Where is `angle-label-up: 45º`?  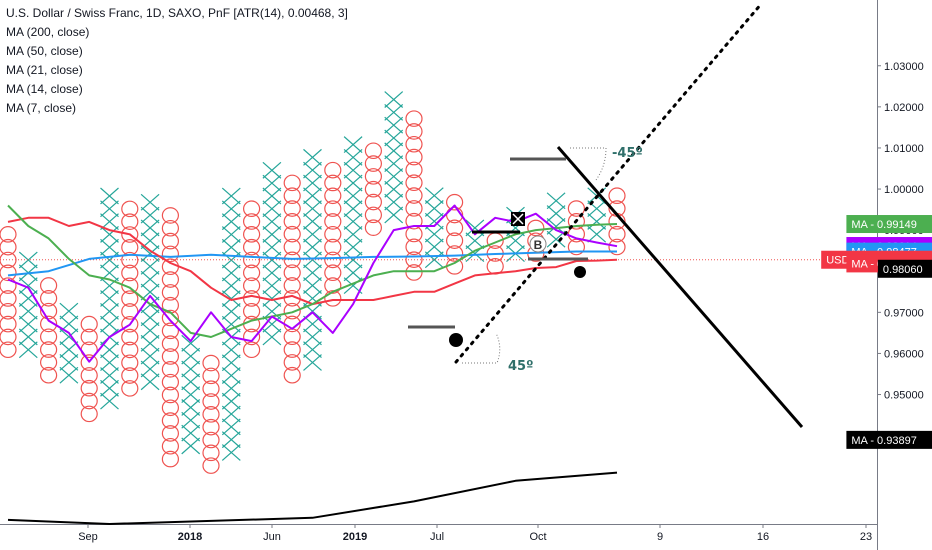
angle-label-up: 45º is located at coordinates (520, 366).